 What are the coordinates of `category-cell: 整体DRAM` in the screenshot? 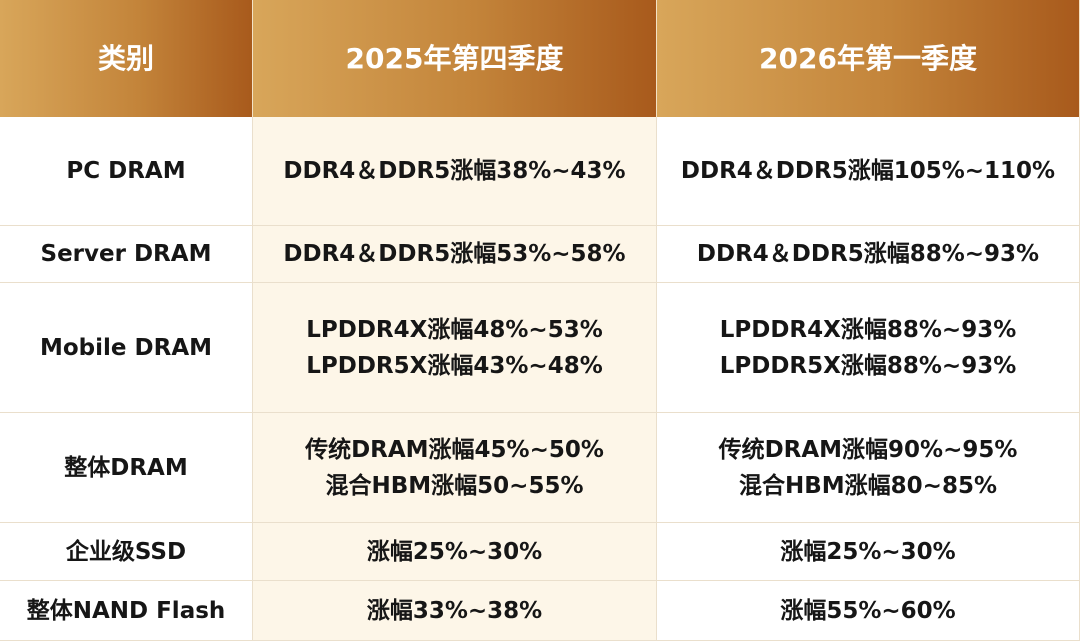 It's located at (126, 468).